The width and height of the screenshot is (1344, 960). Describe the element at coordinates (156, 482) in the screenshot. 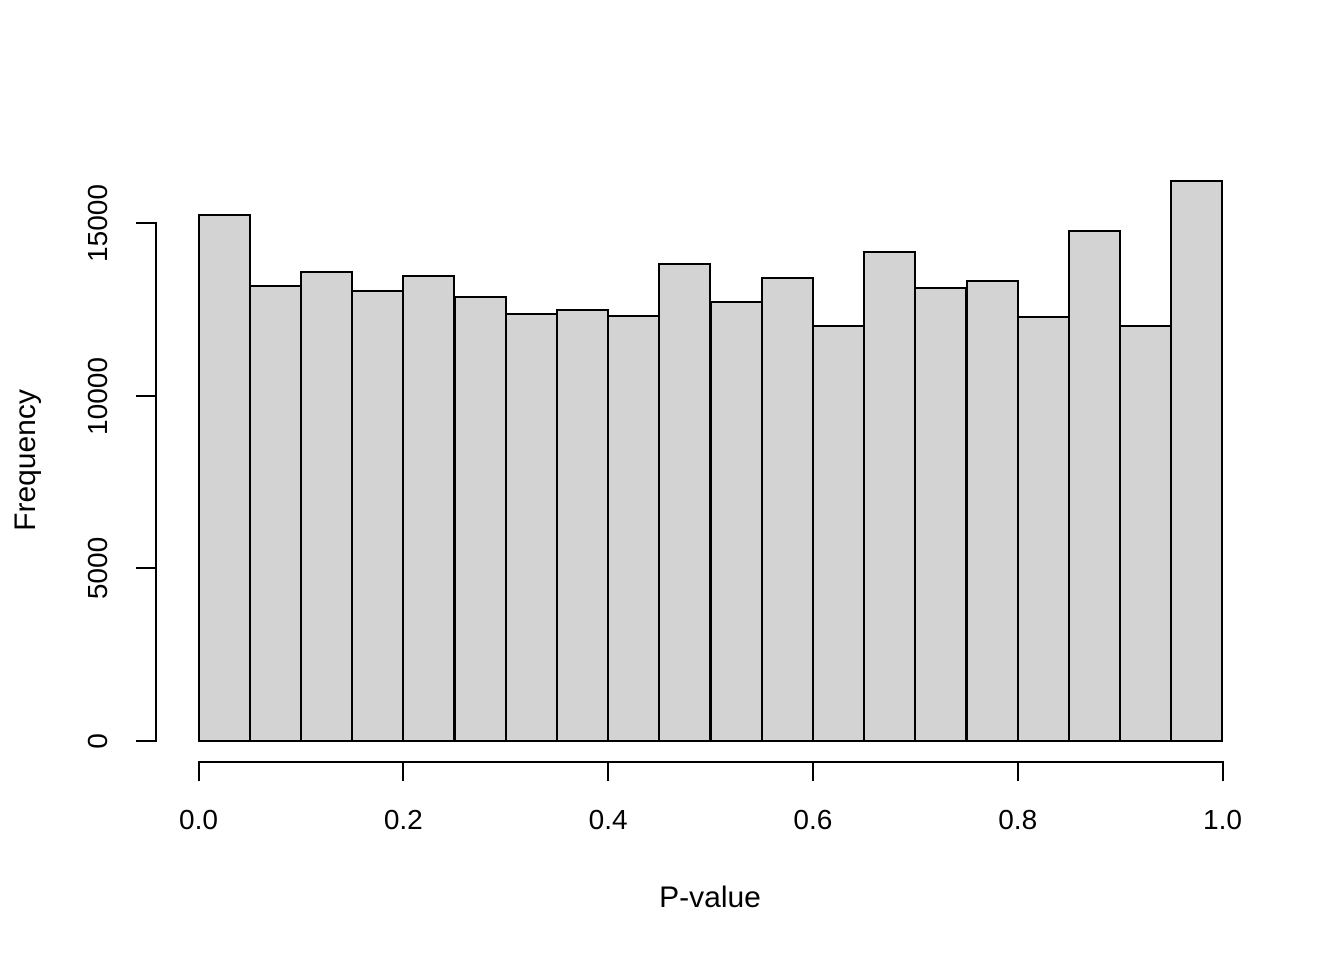

I see `y-axis-line` at that location.